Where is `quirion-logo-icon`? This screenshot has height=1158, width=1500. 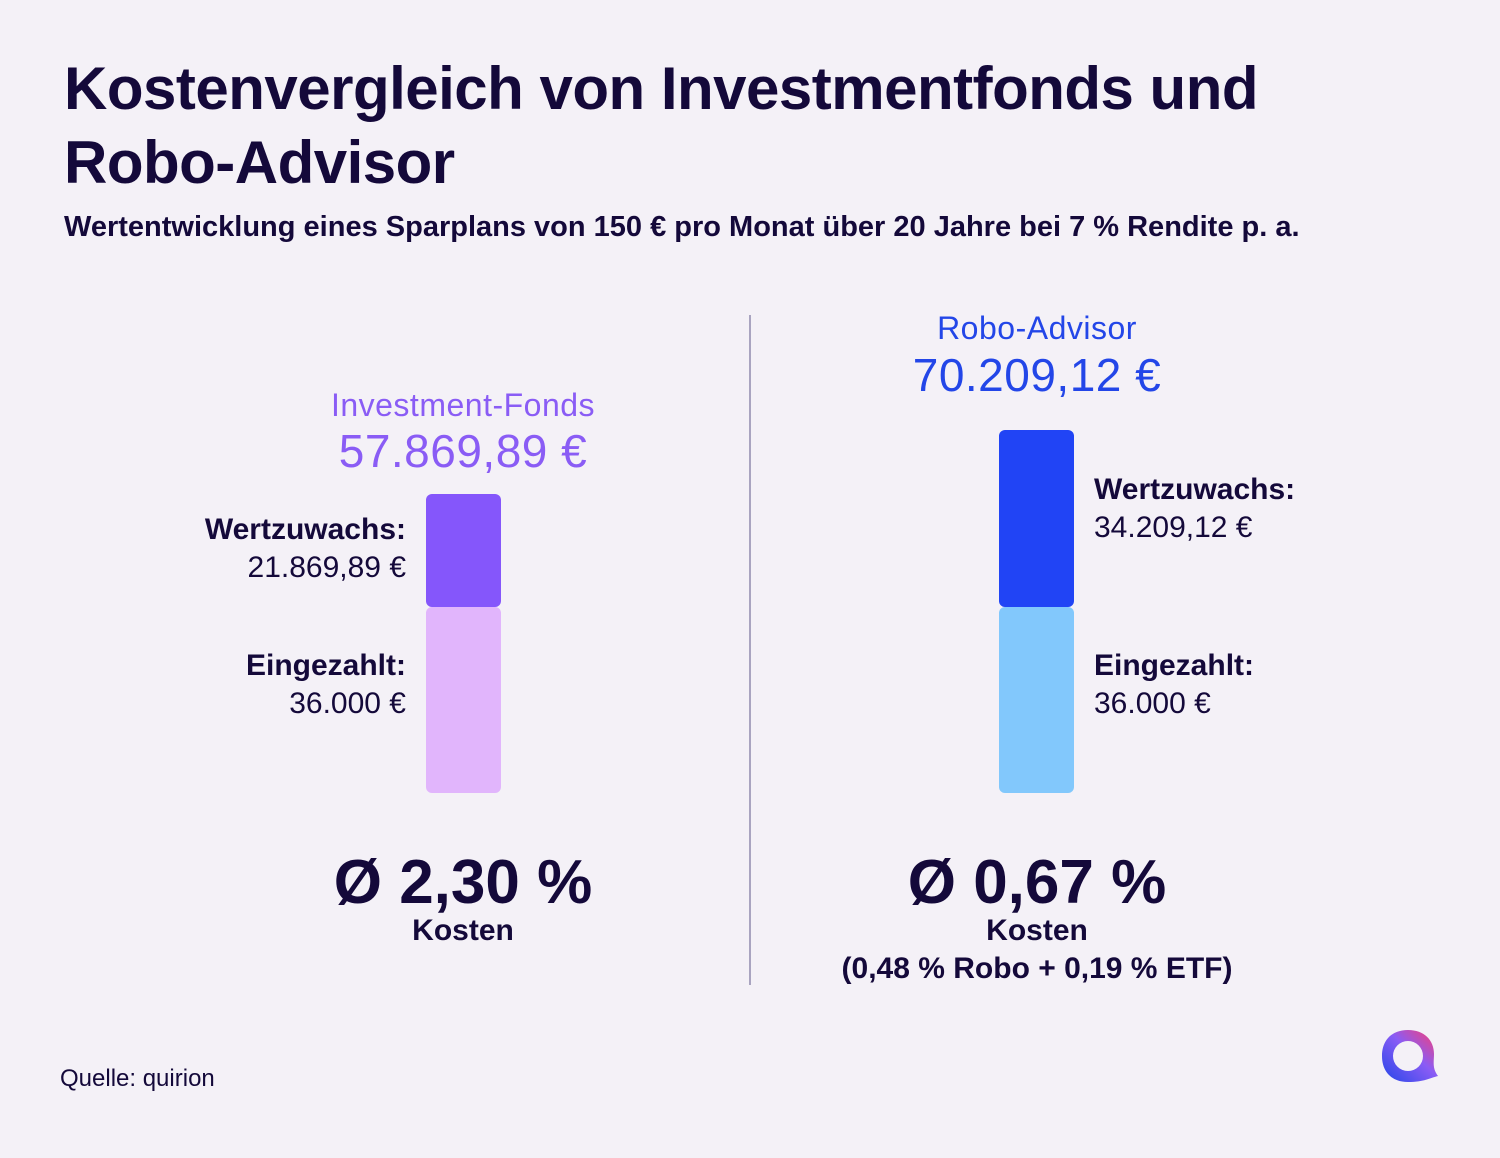 quirion-logo-icon is located at coordinates (1410, 1056).